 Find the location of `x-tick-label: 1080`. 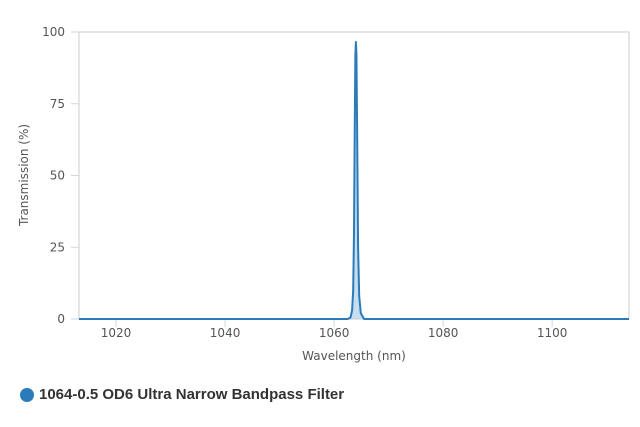

x-tick-label: 1080 is located at coordinates (443, 333).